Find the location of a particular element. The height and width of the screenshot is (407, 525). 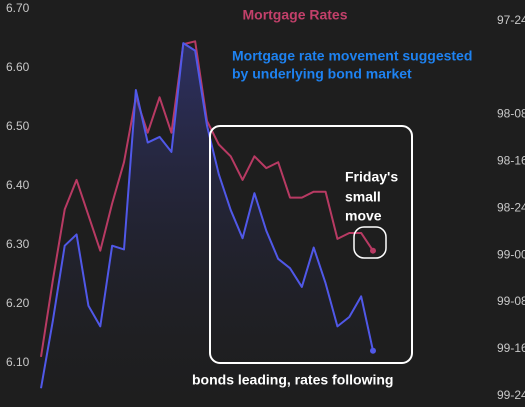

annotation: Mortgage rate movement suggested is located at coordinates (352, 56).